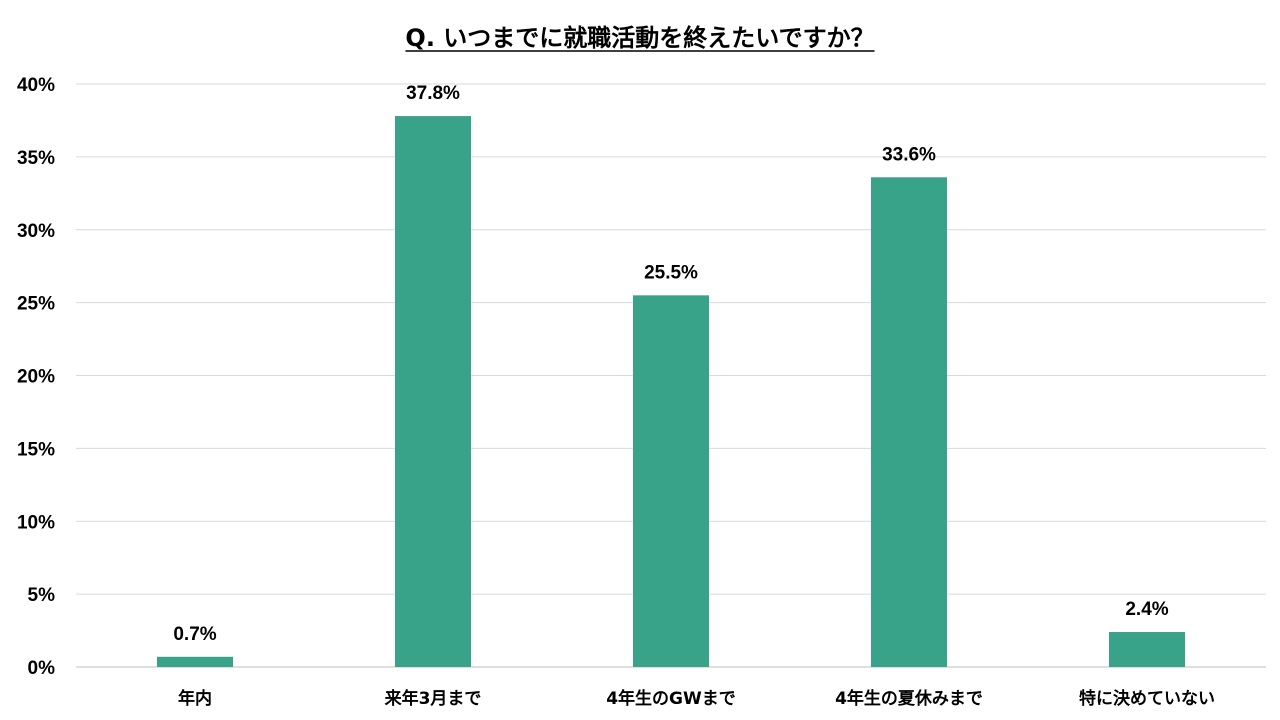 This screenshot has height=720, width=1280. What do you see at coordinates (42, 668) in the screenshot?
I see `y-tick-label-0: 0%` at bounding box center [42, 668].